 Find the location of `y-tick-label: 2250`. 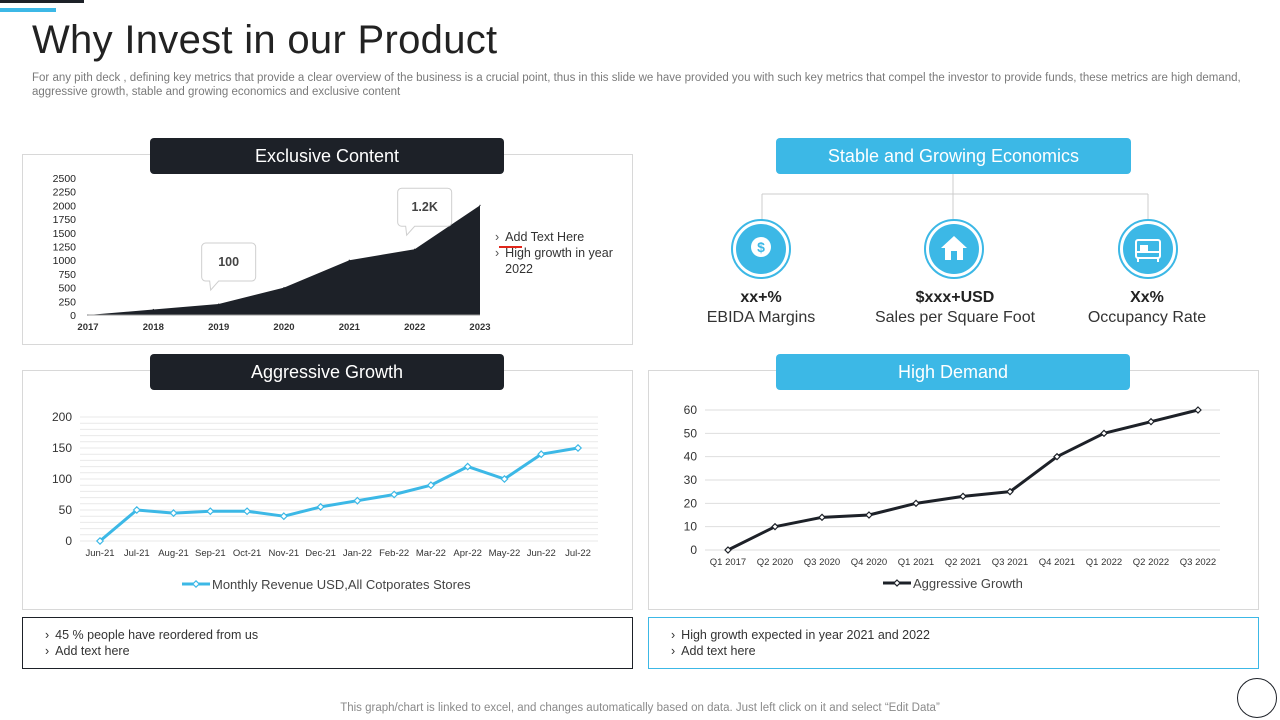

y-tick-label: 2250 is located at coordinates (65, 193).